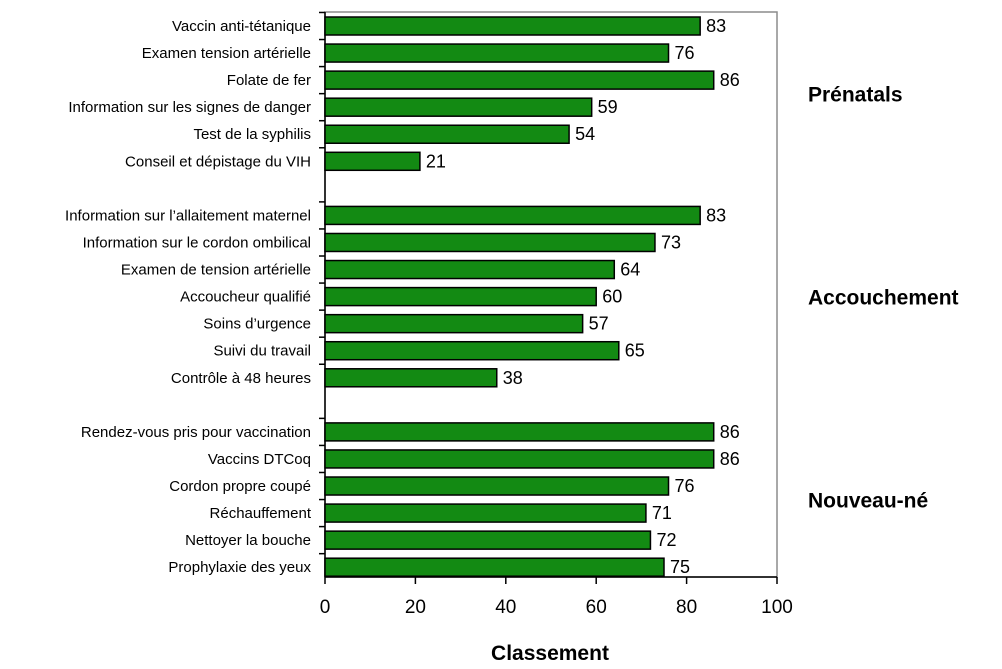 This screenshot has width=1002, height=669. What do you see at coordinates (261, 513) in the screenshot?
I see `category-label: Réchauffement` at bounding box center [261, 513].